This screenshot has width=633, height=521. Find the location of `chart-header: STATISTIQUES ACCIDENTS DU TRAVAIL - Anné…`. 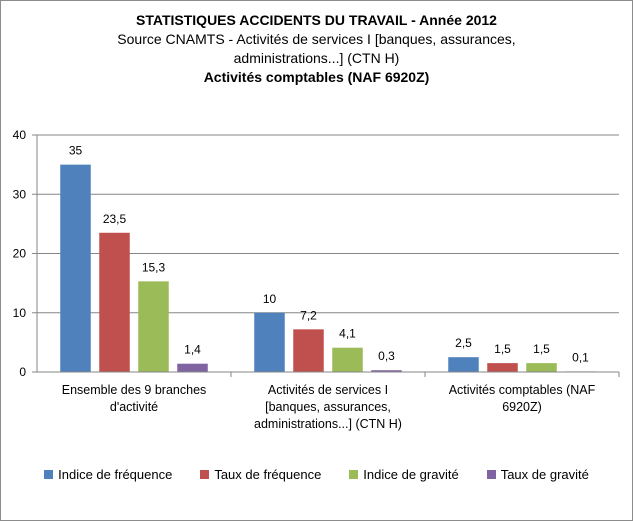

chart-header: STATISTIQUES ACCIDENTS DU TRAVAIL - Anné… is located at coordinates (316, 49).